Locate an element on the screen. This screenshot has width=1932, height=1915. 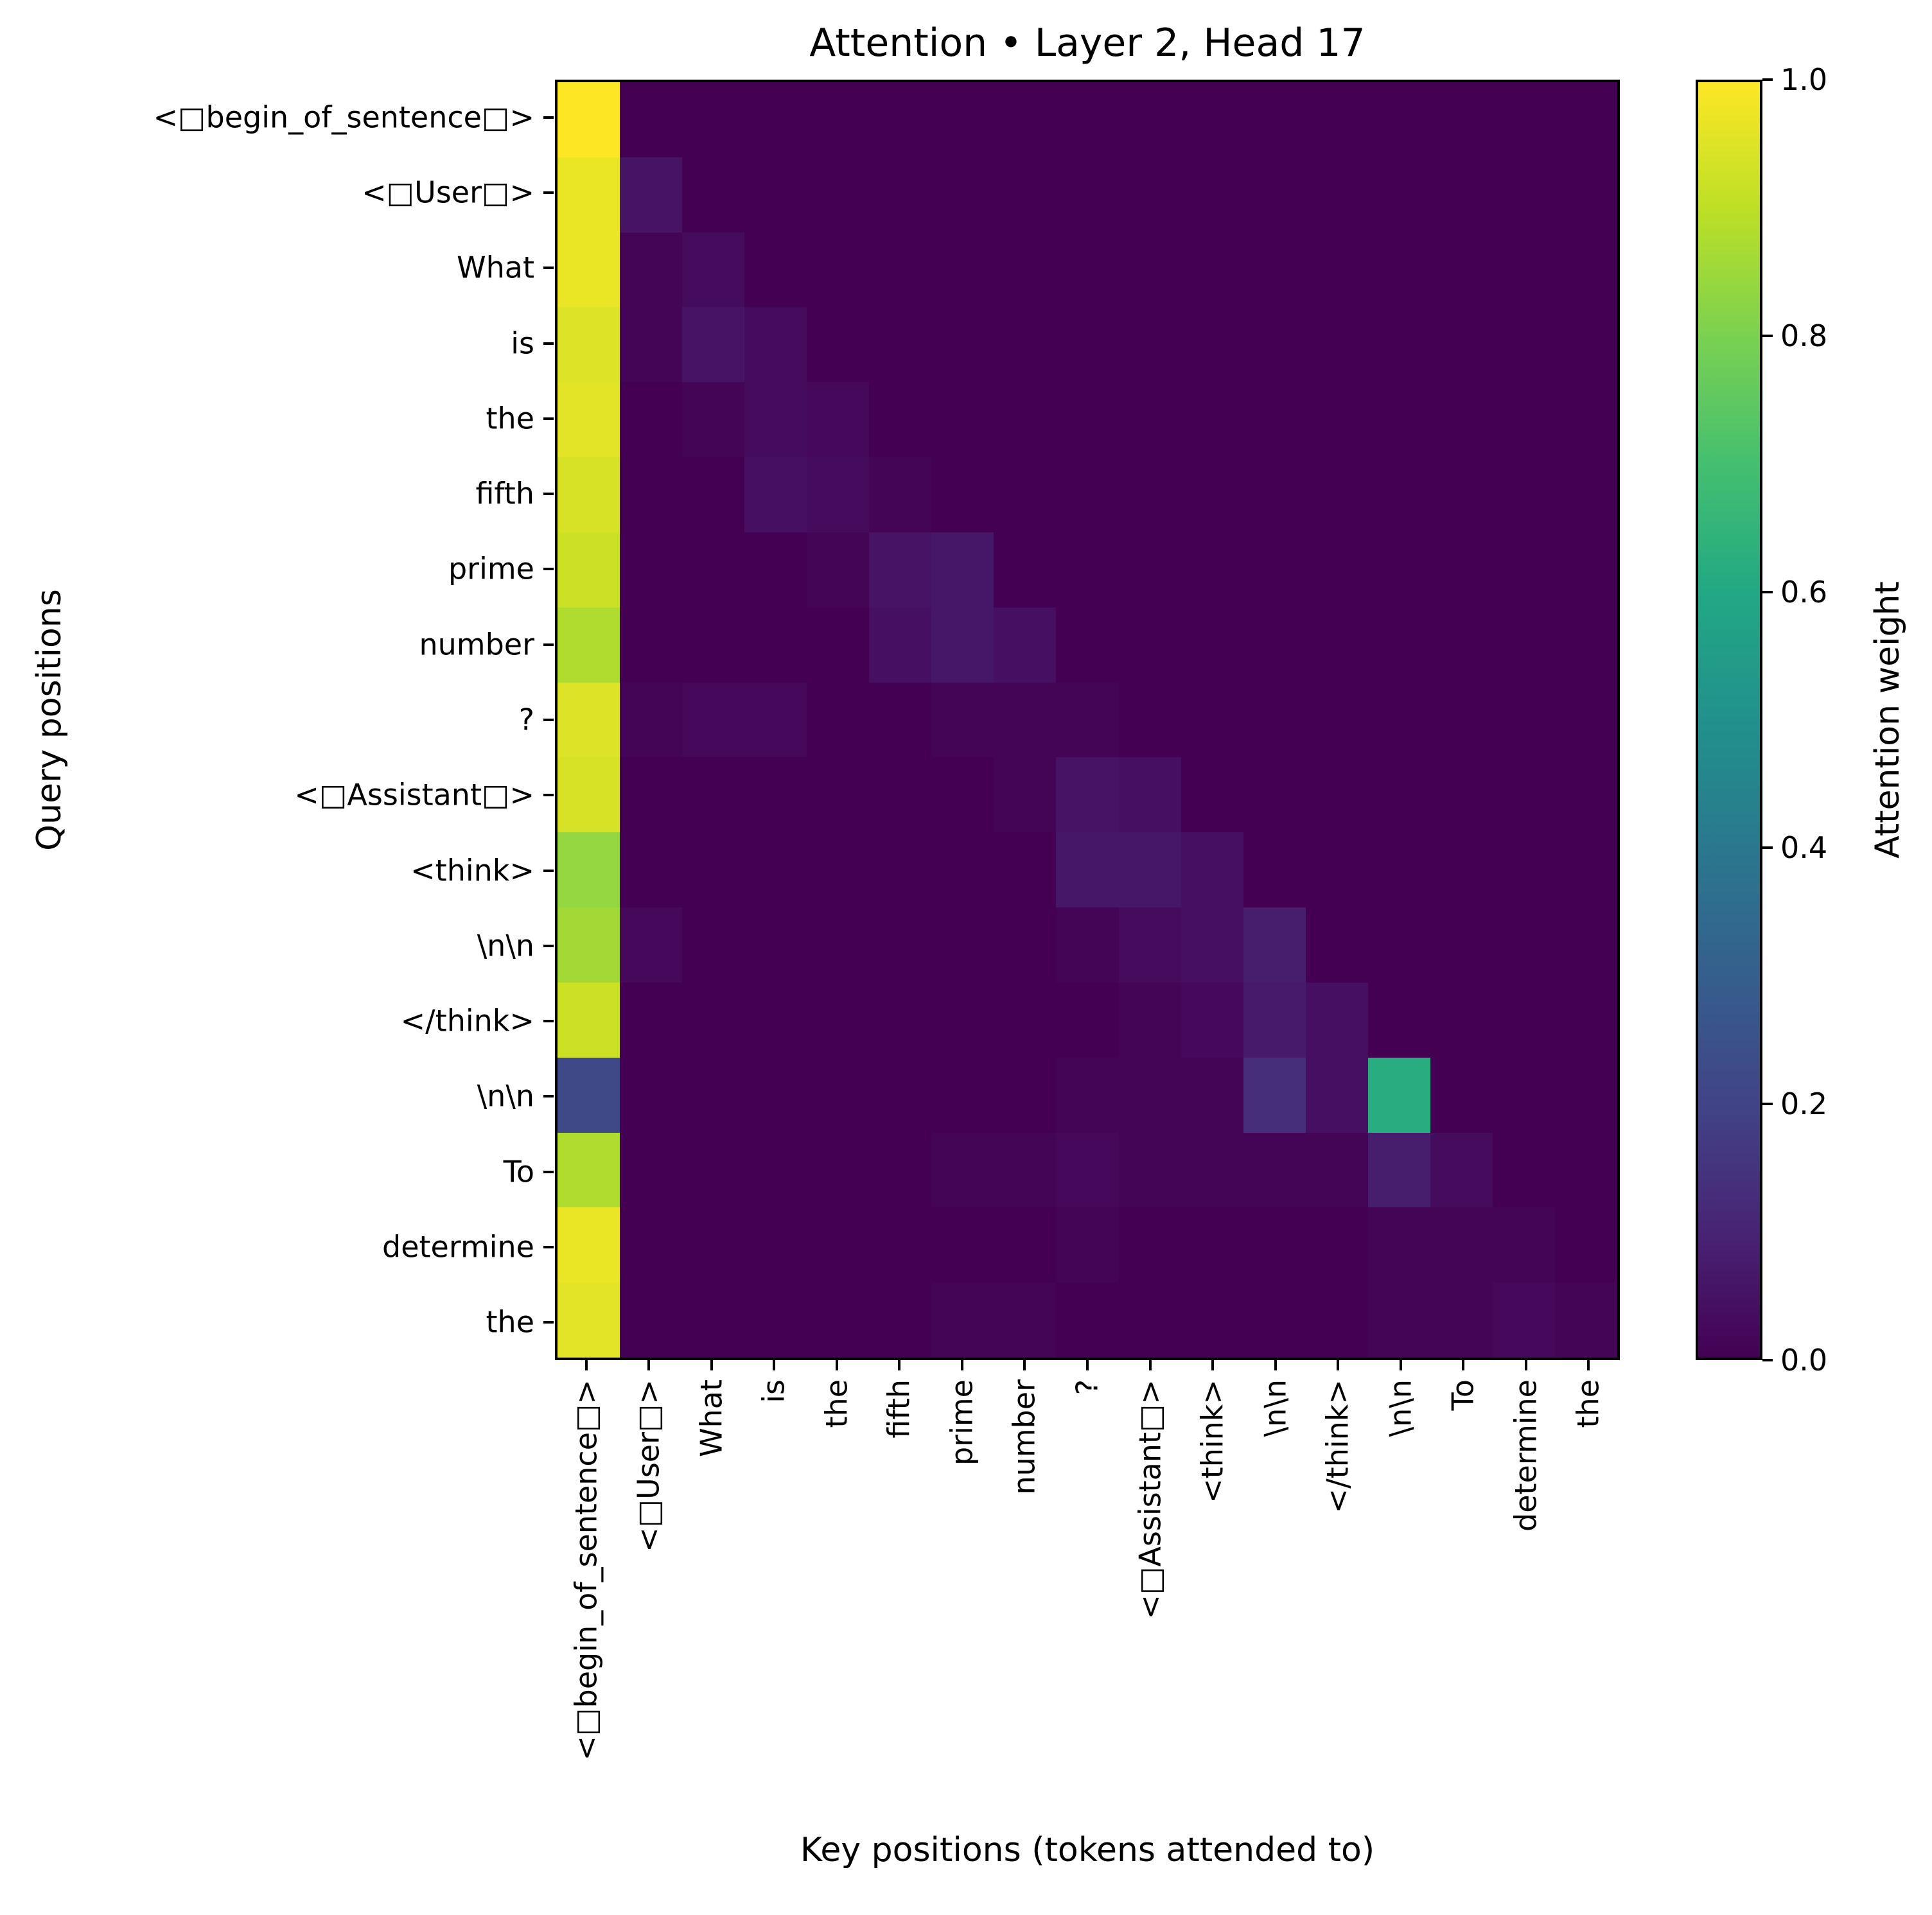
y-tick-label: </think> is located at coordinates (467, 1020).